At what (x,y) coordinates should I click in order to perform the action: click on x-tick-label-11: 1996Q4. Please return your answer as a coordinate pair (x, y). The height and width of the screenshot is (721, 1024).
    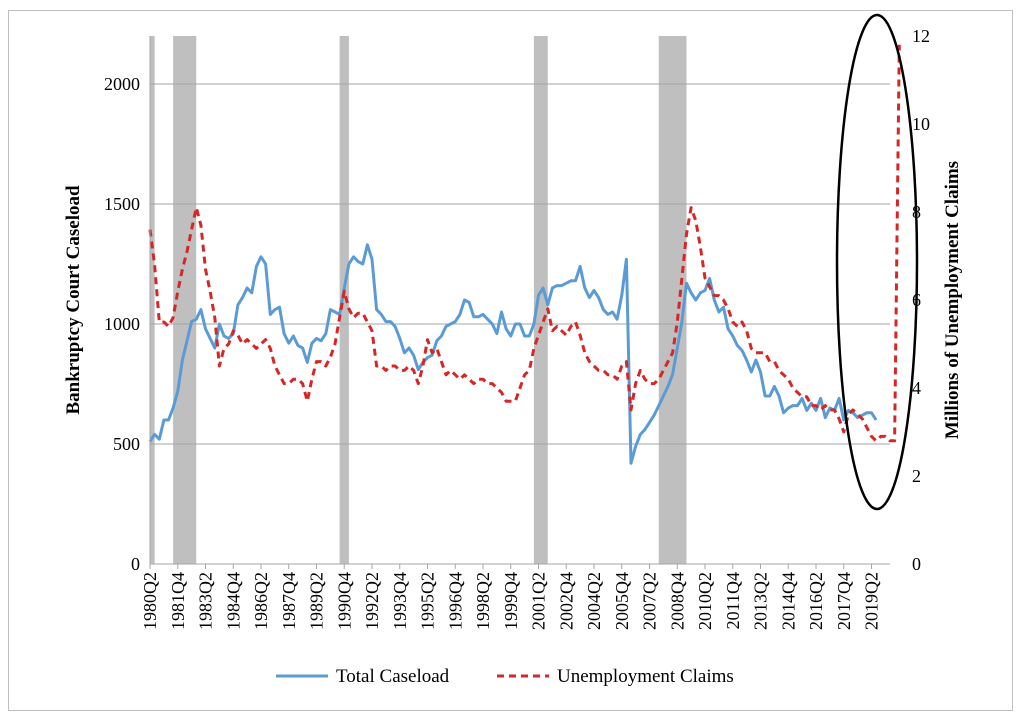
    Looking at the image, I should click on (455, 601).